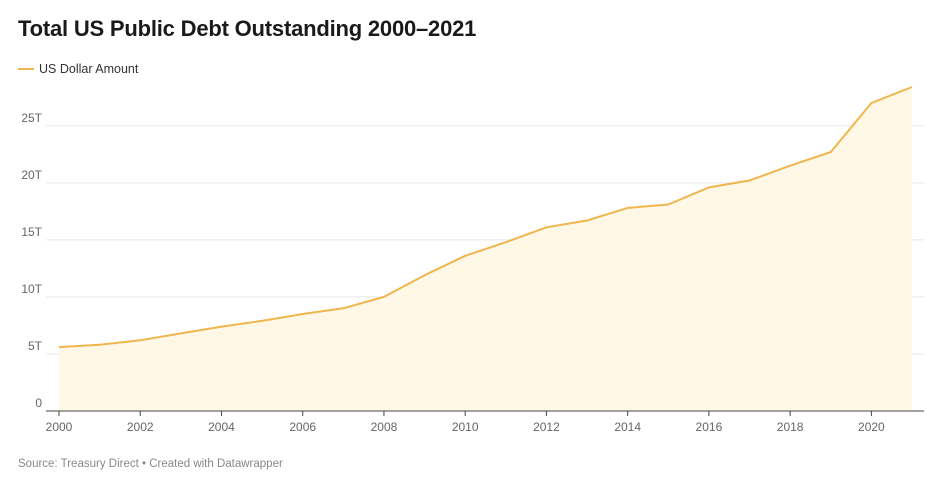 The image size is (939, 485). I want to click on data-point-2003, so click(180, 333).